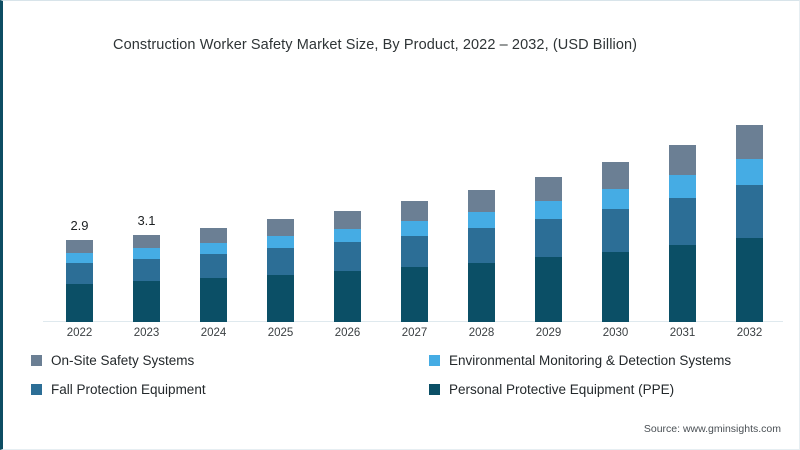  What do you see at coordinates (712, 429) in the screenshot?
I see `source-note: Source: www.gminsights.com` at bounding box center [712, 429].